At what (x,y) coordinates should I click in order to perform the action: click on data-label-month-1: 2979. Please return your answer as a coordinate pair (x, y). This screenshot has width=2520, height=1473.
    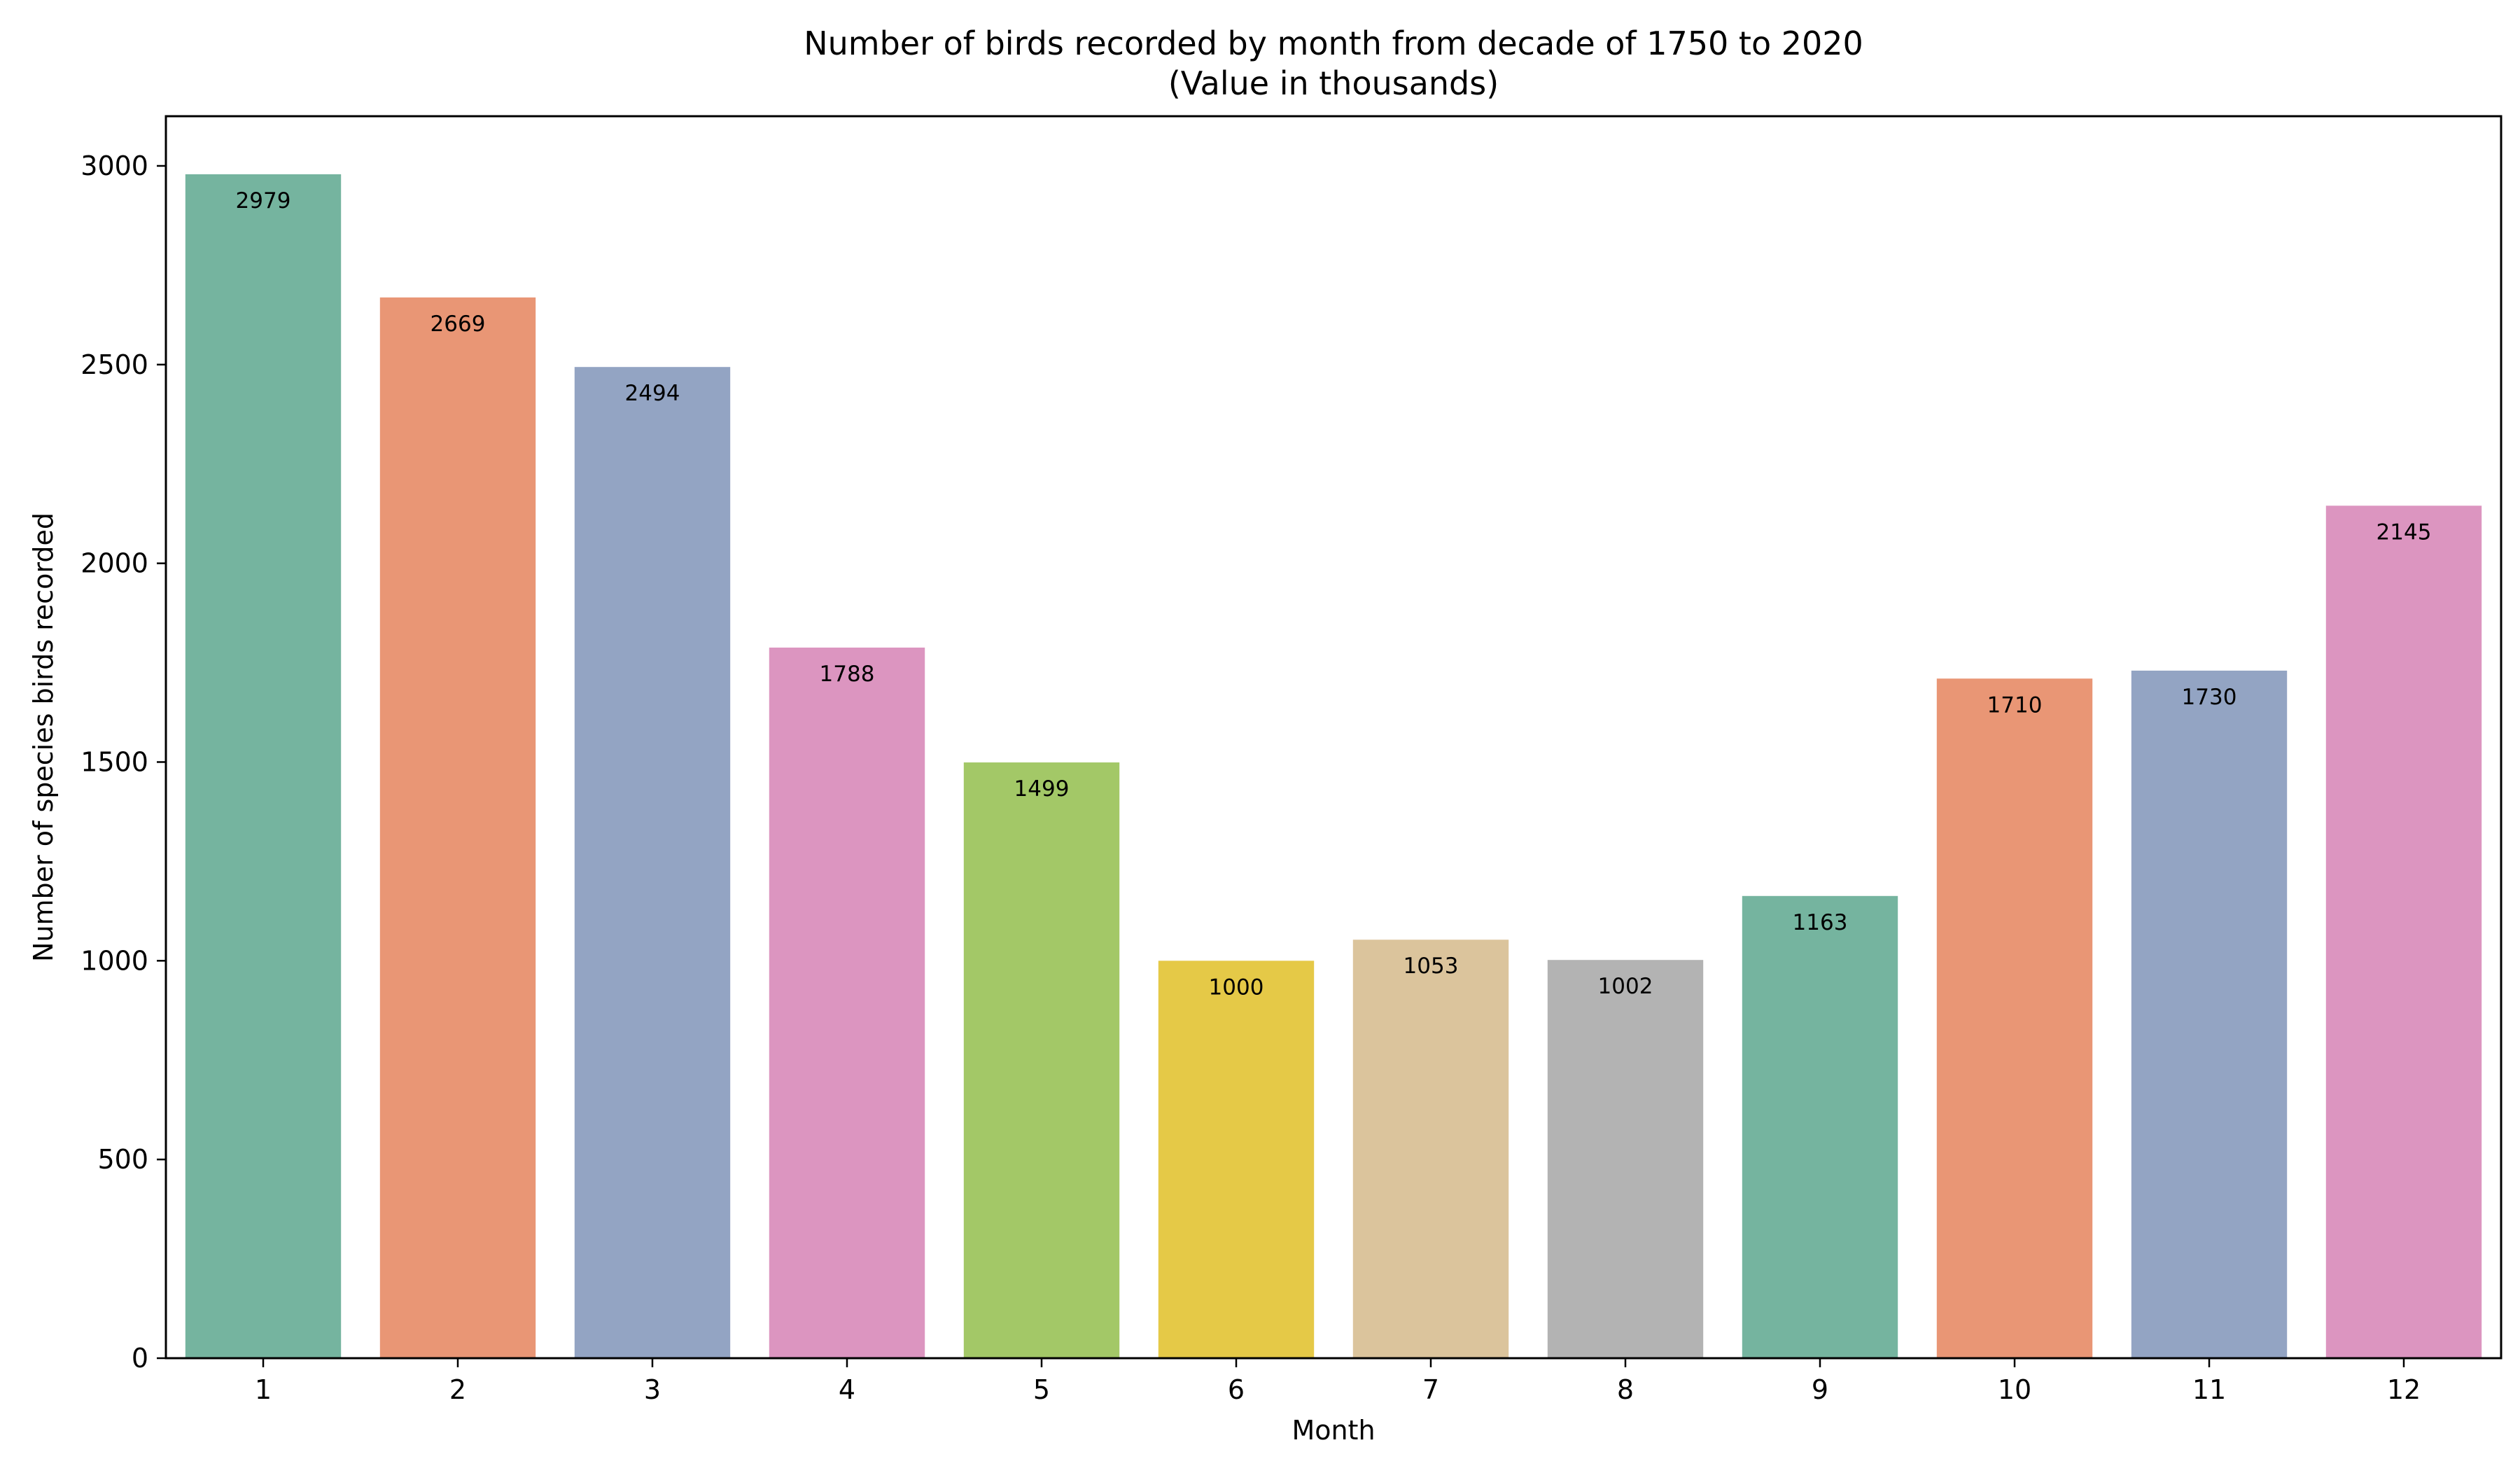
    Looking at the image, I should click on (263, 201).